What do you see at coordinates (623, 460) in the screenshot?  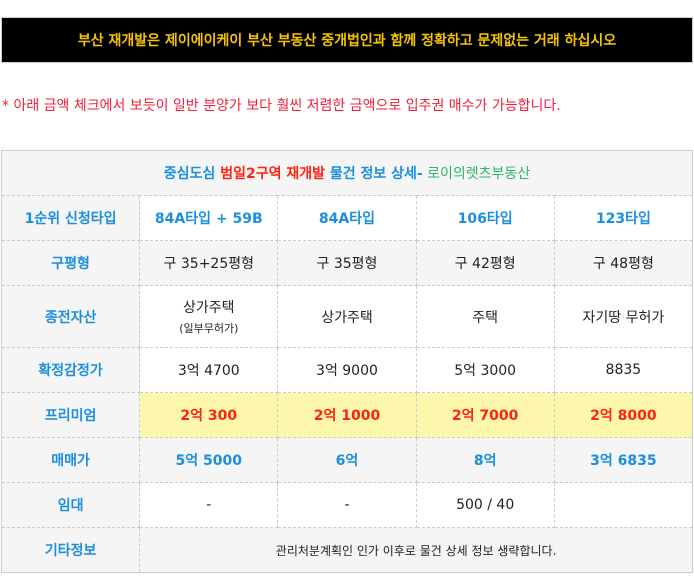 I see `cell: 3억 6835` at bounding box center [623, 460].